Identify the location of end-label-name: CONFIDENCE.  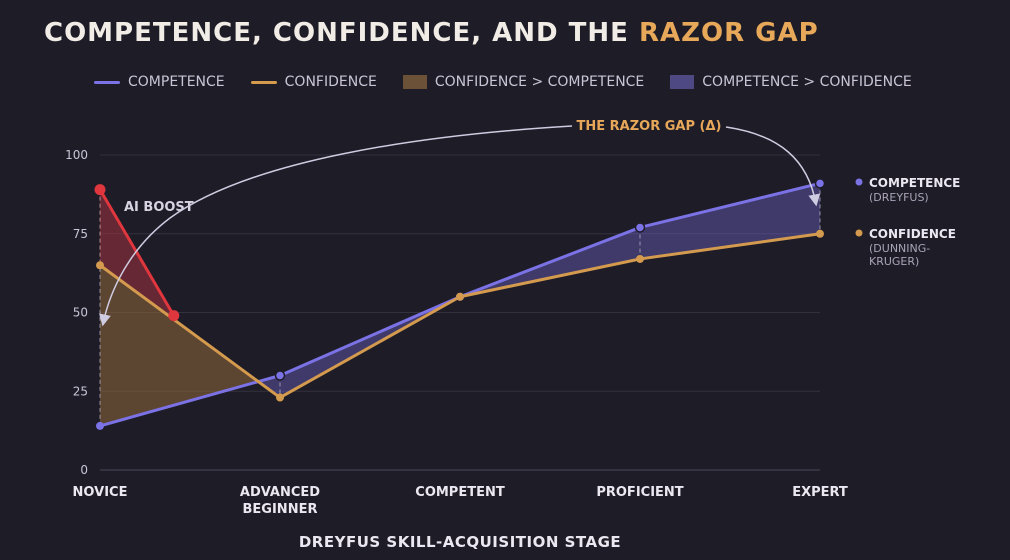
(912, 234).